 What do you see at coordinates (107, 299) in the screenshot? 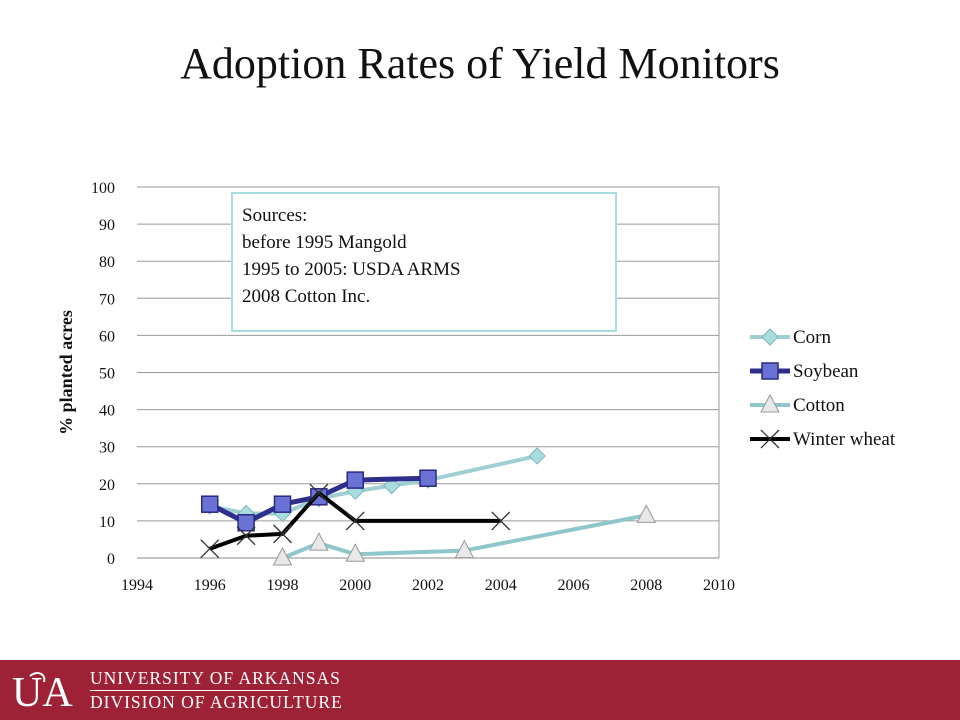
I see `y-tick-label: 70` at bounding box center [107, 299].